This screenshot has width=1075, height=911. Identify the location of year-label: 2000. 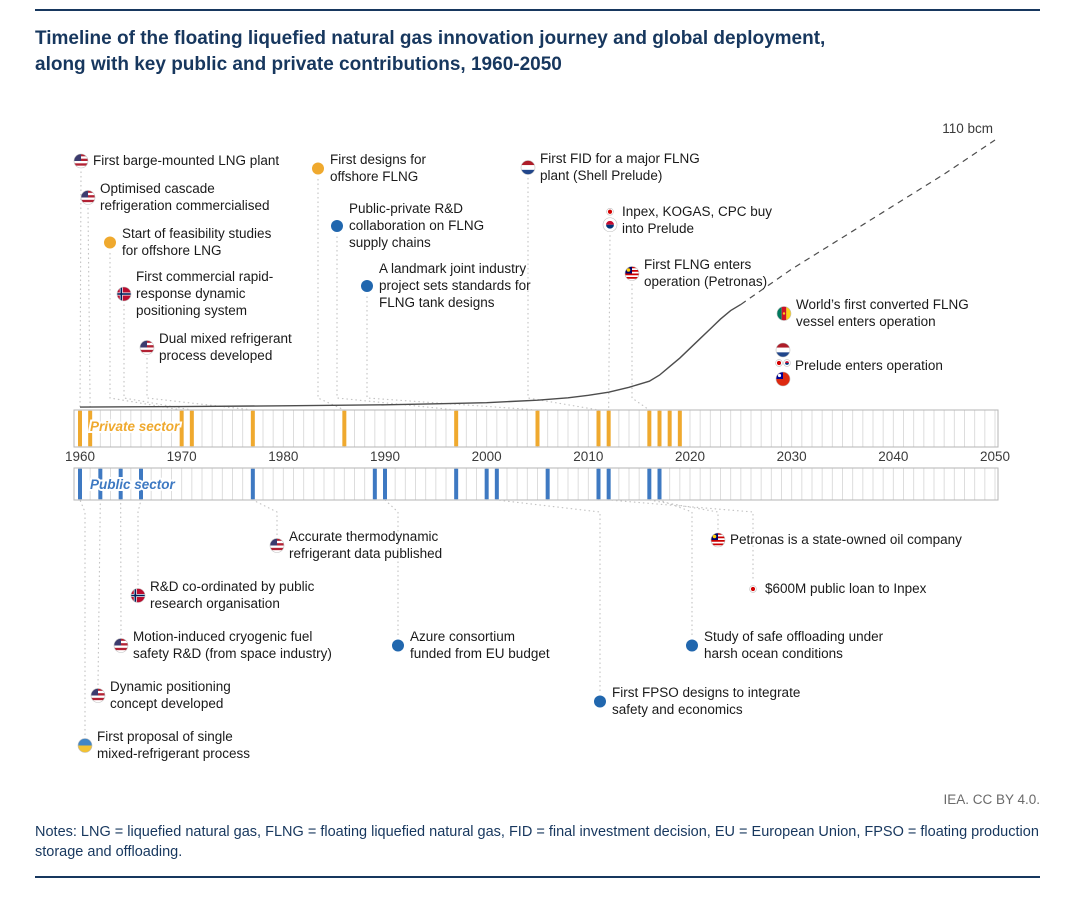
(487, 456).